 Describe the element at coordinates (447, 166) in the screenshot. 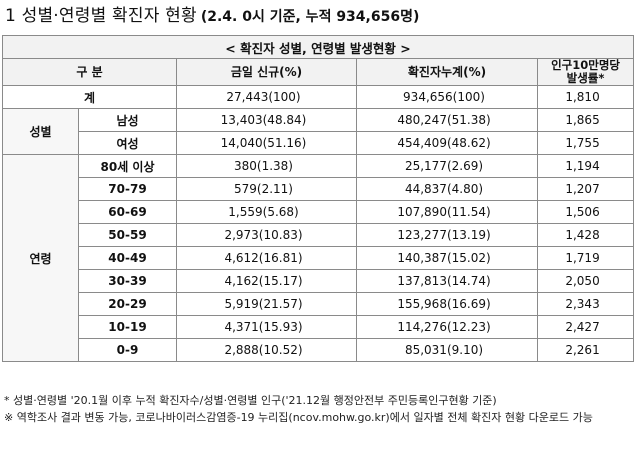

I see `age-cumulative: 25,177(2.69)` at that location.